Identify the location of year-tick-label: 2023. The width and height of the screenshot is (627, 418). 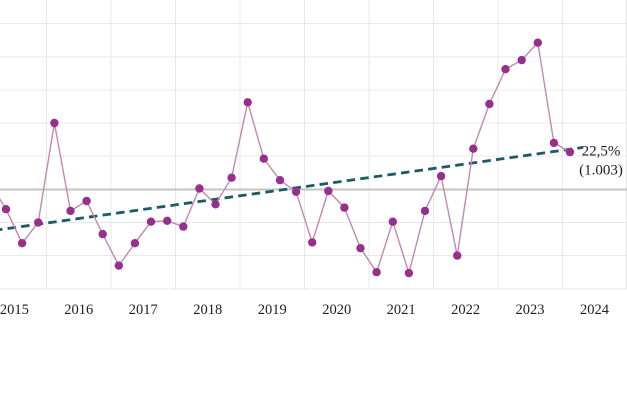
(530, 310).